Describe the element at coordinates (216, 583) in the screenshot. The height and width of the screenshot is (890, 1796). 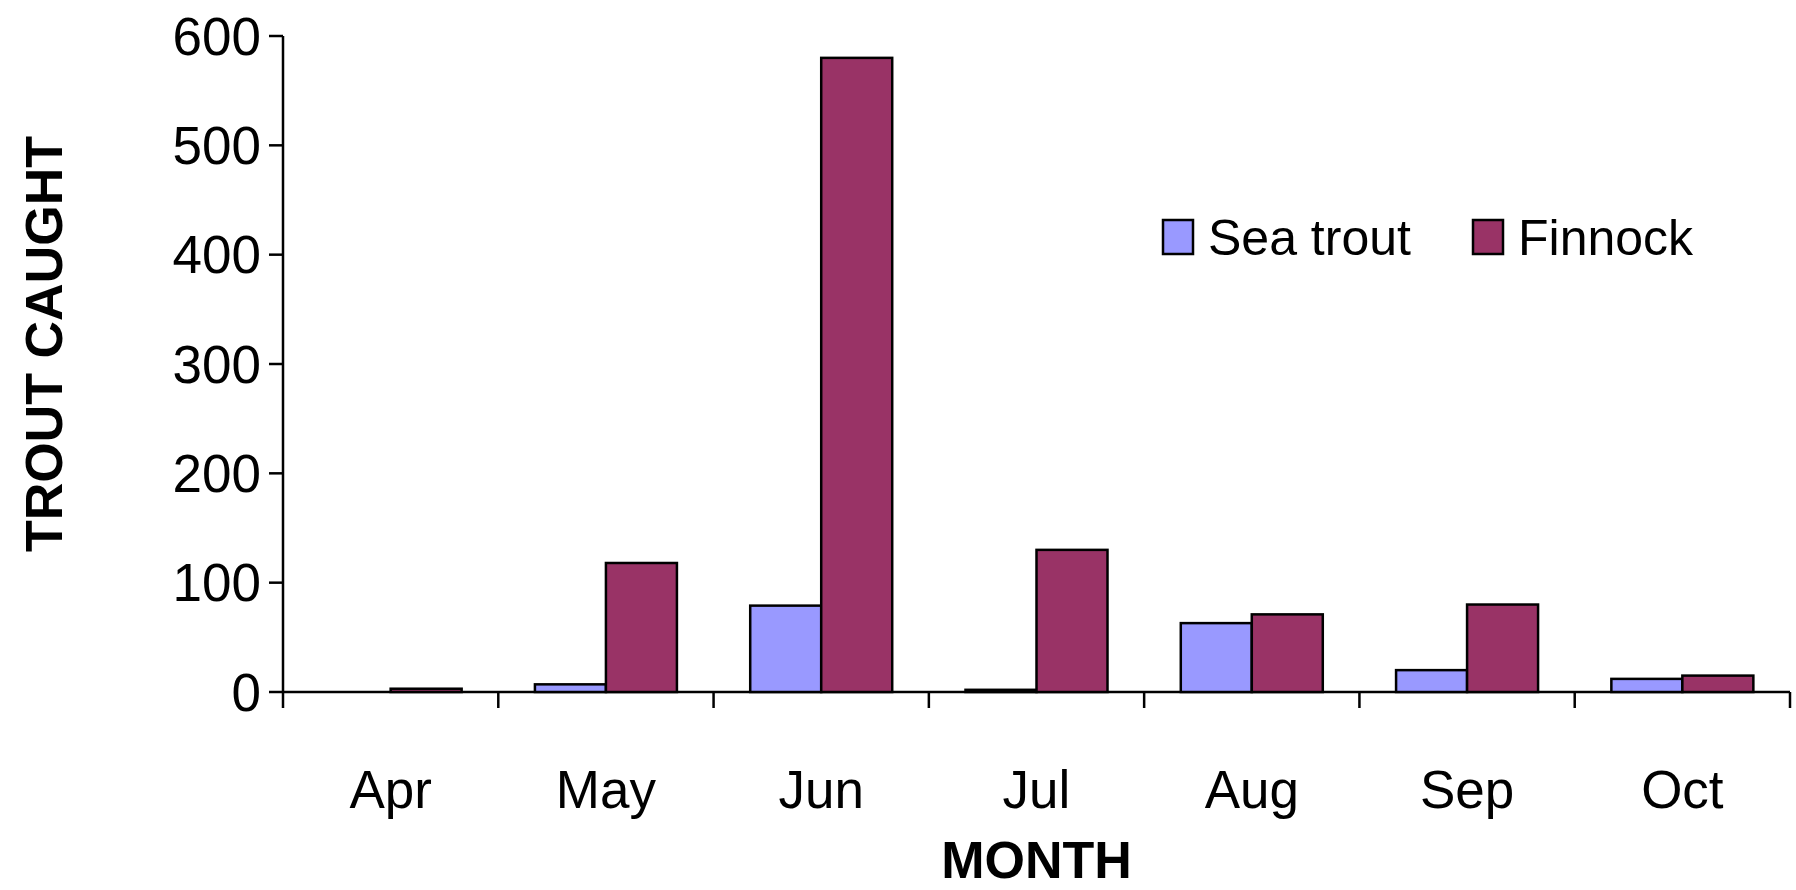
I see `y-tick-label: 100` at that location.